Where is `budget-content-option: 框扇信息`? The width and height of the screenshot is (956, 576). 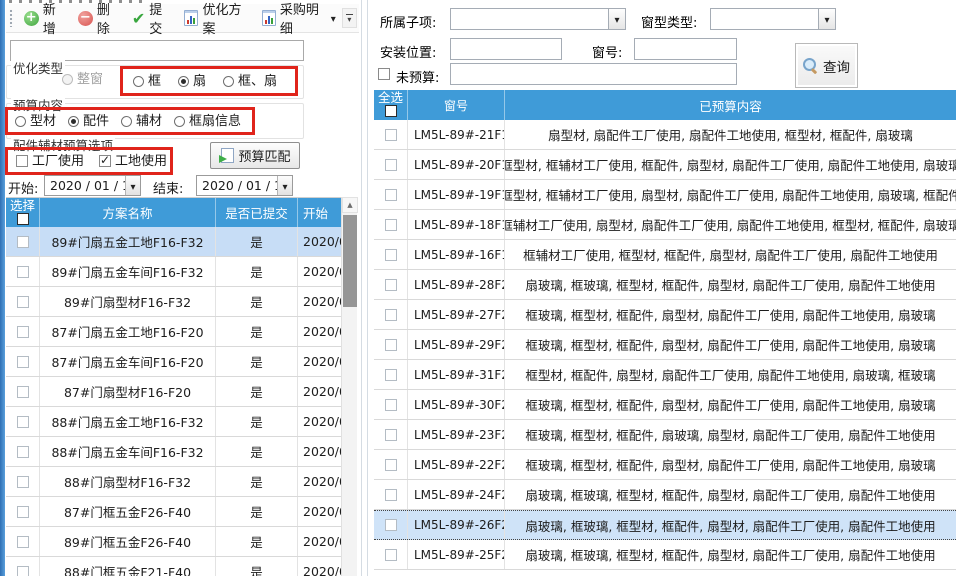
budget-content-option: 框扇信息 is located at coordinates (207, 121).